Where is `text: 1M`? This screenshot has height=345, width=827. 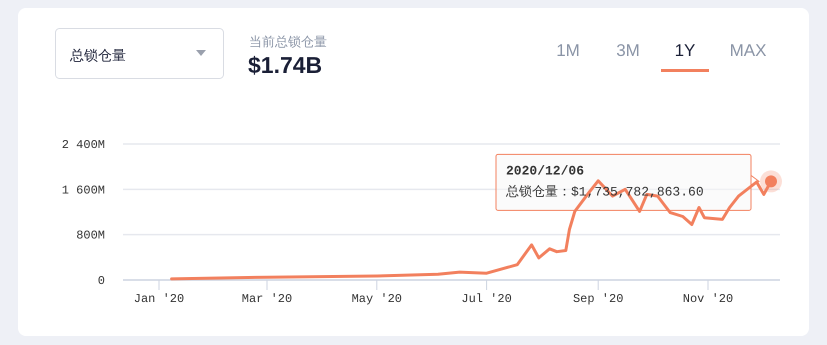 text: 1M is located at coordinates (568, 50).